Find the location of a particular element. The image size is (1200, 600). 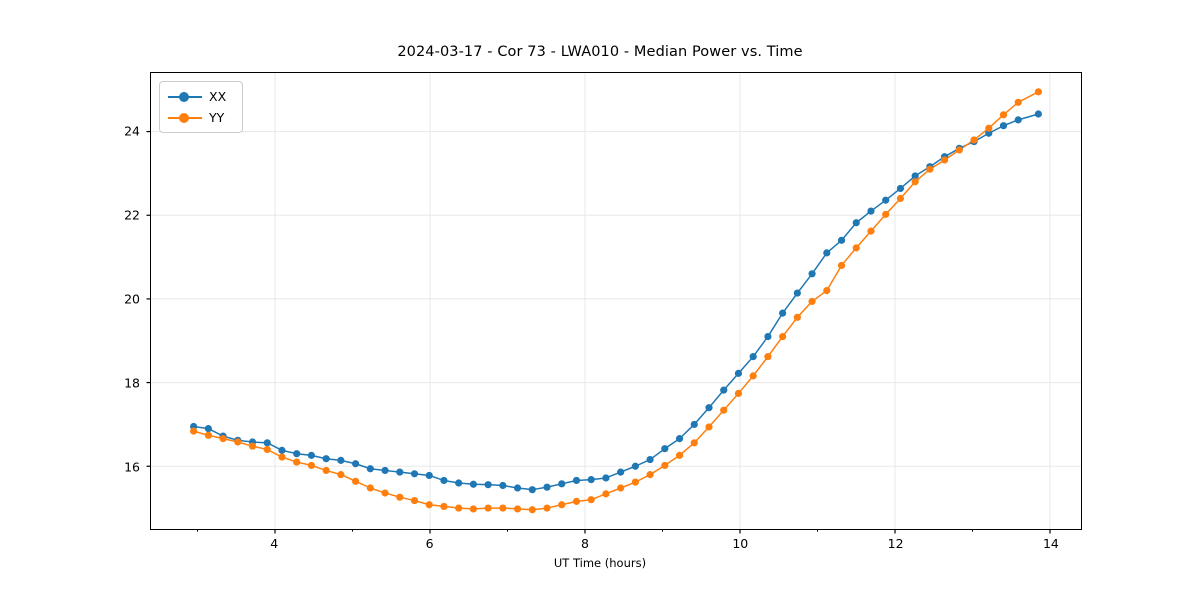

legend-item-xx: XX is located at coordinates (199, 96).